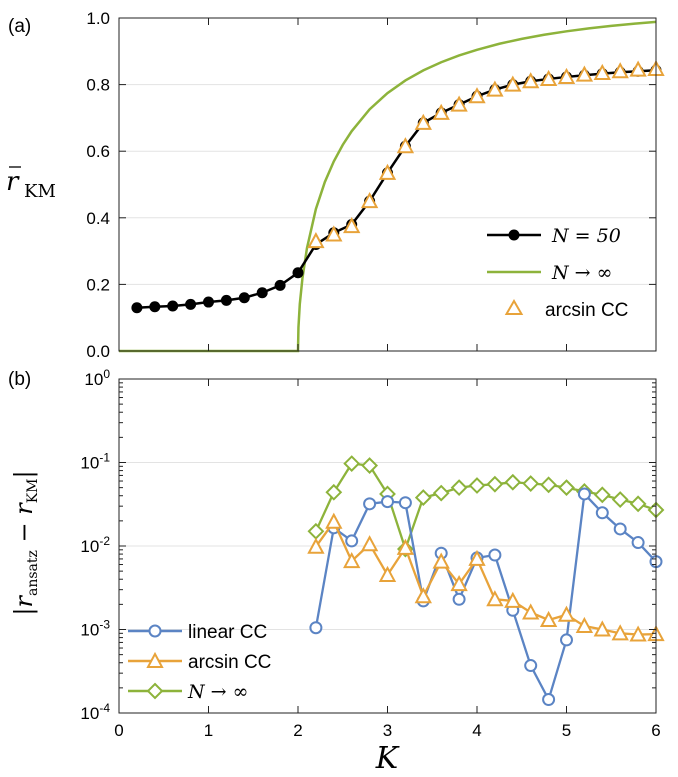 The width and height of the screenshot is (678, 777). What do you see at coordinates (98, 151) in the screenshot?
I see `panel-a-ytick-label: 0.6` at bounding box center [98, 151].